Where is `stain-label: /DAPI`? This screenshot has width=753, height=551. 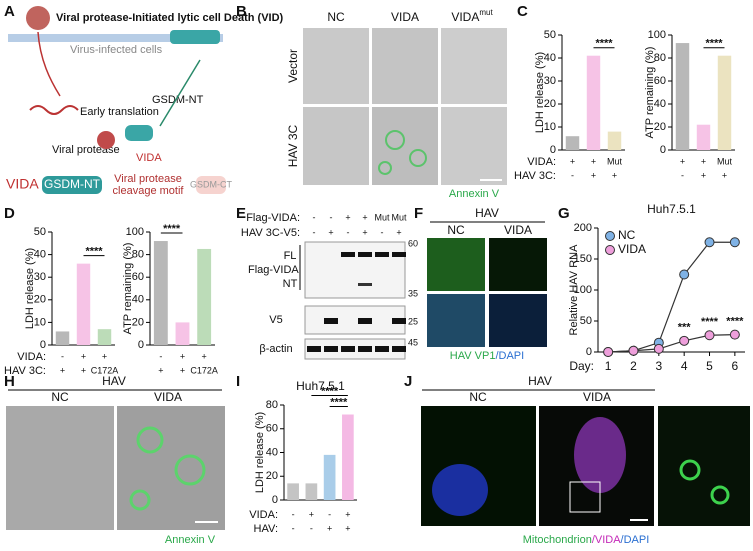 stain-label: /DAPI is located at coordinates (509, 356).